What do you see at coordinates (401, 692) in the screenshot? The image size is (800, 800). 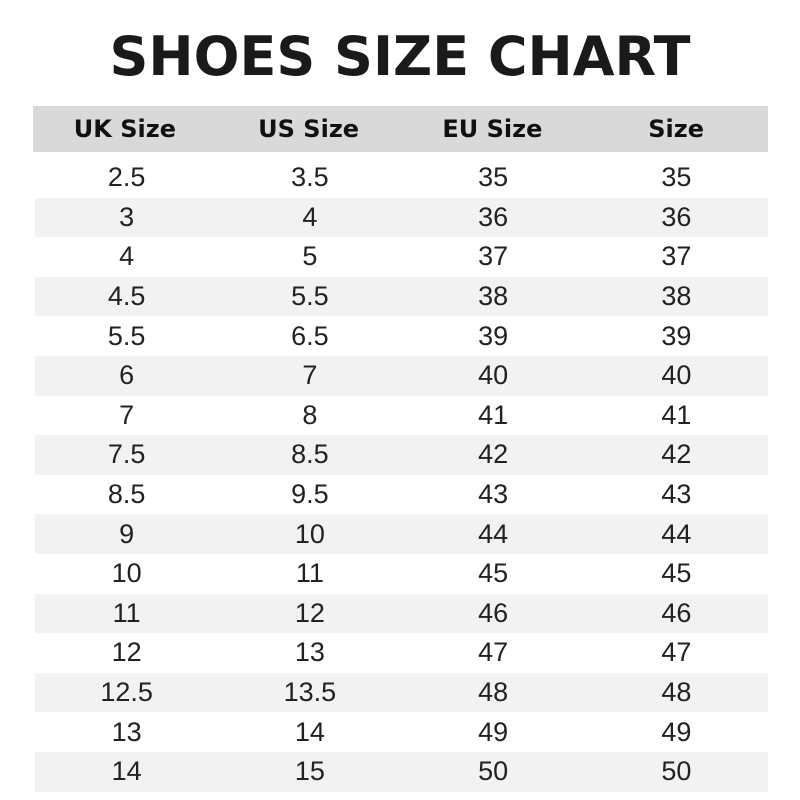 I see `table-row: 12.5 13.5 48 48` at bounding box center [401, 692].